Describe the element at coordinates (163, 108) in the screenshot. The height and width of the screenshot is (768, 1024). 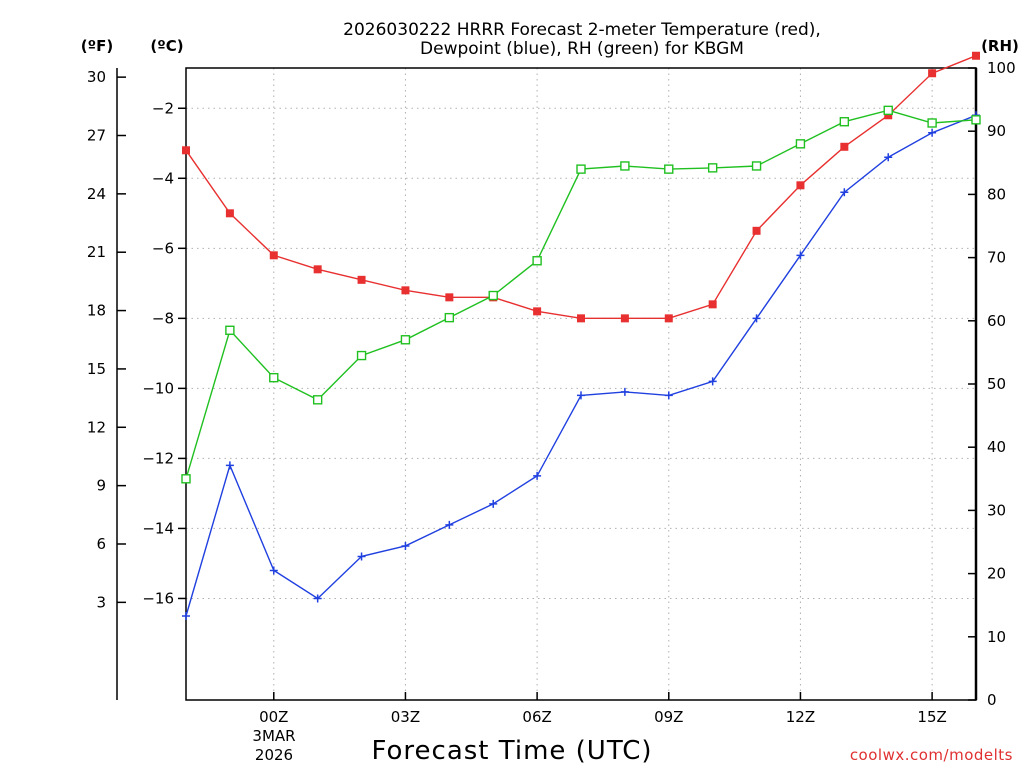
I see `celsius-tick-label: −2` at that location.